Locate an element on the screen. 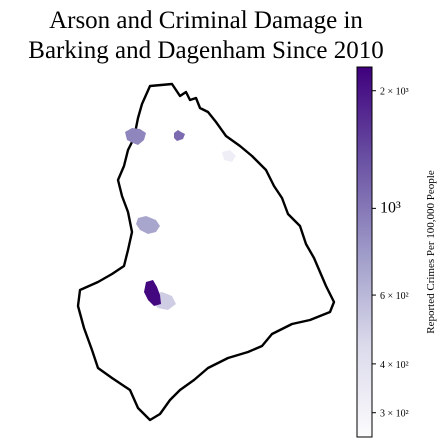  colorbar-tick-label: 6 × 10² is located at coordinates (394, 296).